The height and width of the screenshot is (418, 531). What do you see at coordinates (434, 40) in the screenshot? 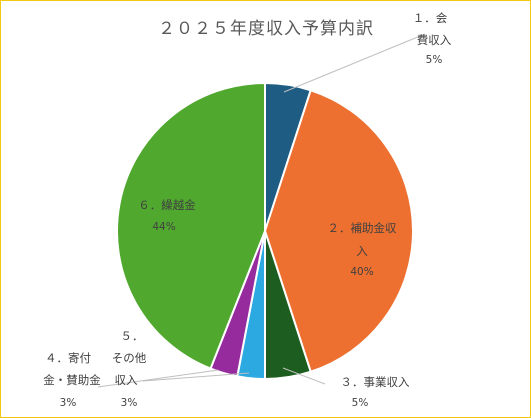
I see `slice-label-1-line-2: 費収入` at bounding box center [434, 40].